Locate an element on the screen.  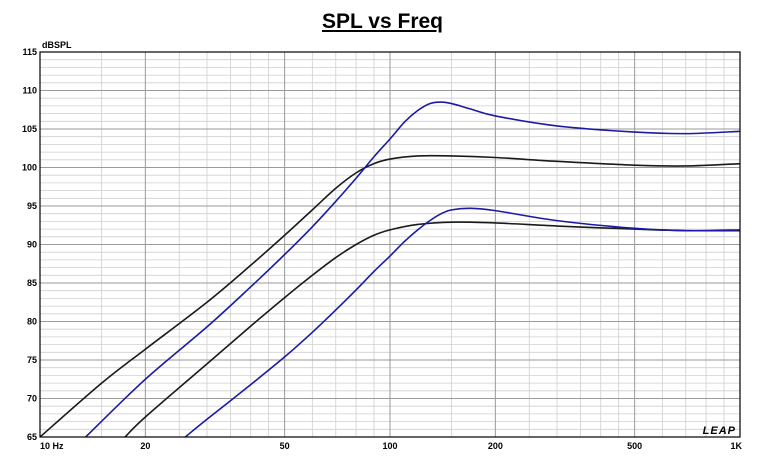
y-tick-label: 85 is located at coordinates (32, 283).